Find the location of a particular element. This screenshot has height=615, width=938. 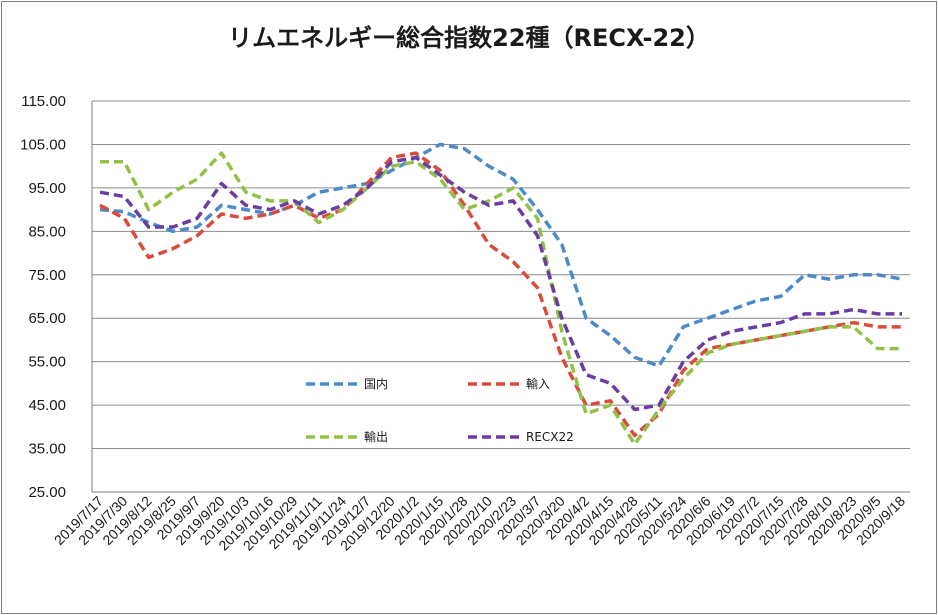

y-tick-label: 75.00 is located at coordinates (47, 275).